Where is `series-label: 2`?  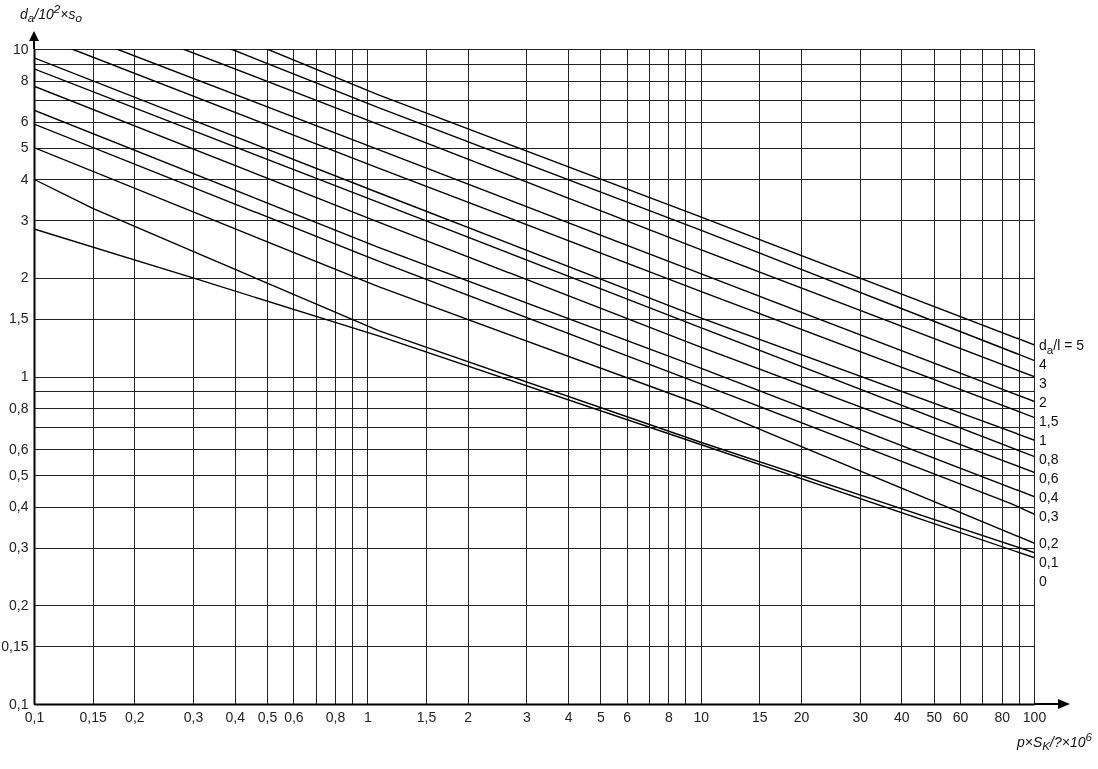
series-label: 2 is located at coordinates (1043, 401).